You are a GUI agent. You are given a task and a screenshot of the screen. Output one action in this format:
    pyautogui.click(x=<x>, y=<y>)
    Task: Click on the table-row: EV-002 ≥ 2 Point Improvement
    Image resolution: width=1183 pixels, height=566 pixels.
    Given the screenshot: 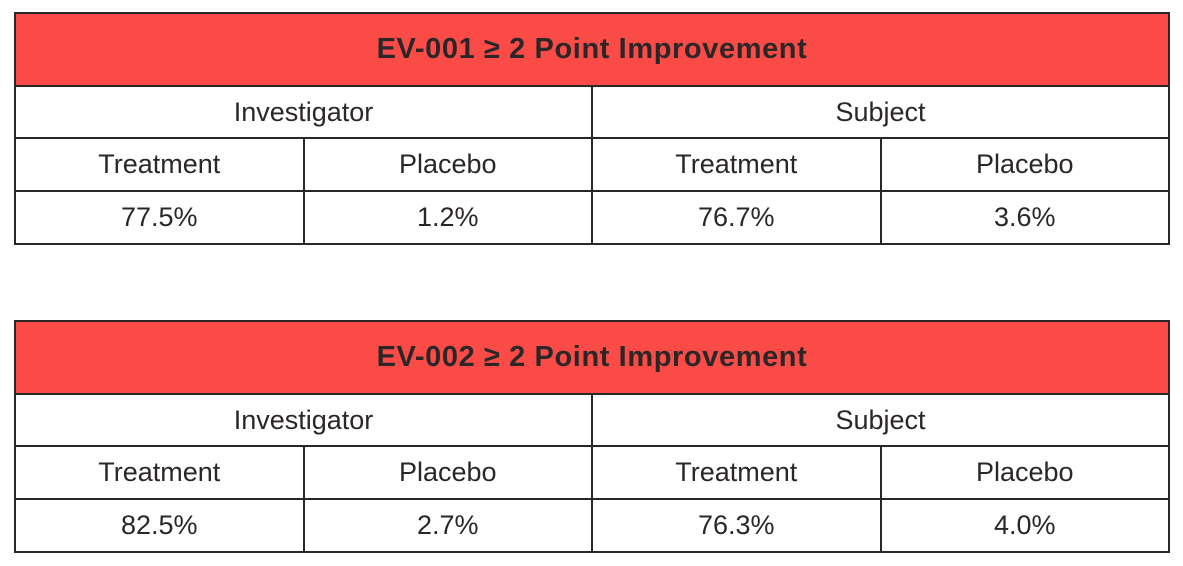 What is the action you would take?
    pyautogui.click(x=592, y=357)
    